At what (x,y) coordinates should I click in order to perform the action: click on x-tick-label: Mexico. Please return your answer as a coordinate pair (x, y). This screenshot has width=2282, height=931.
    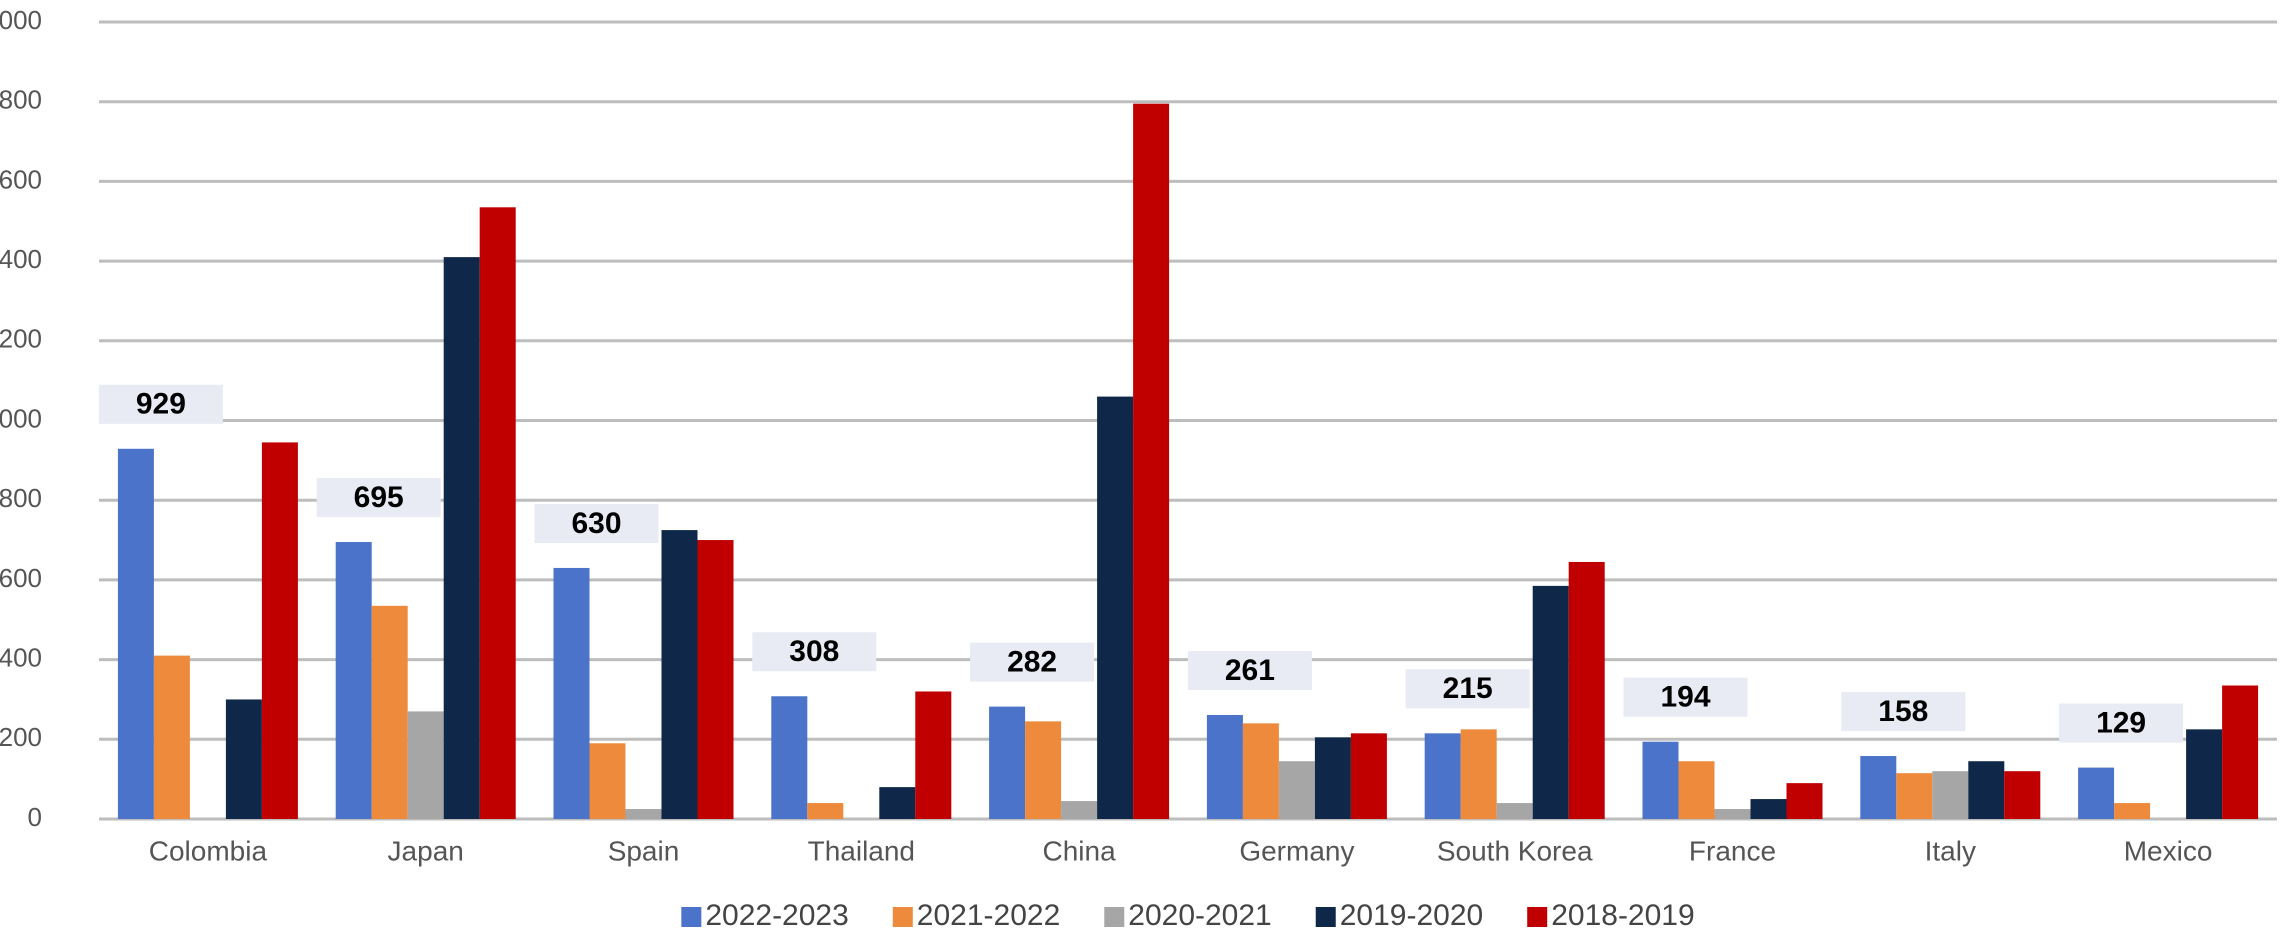
    Looking at the image, I should click on (2168, 850).